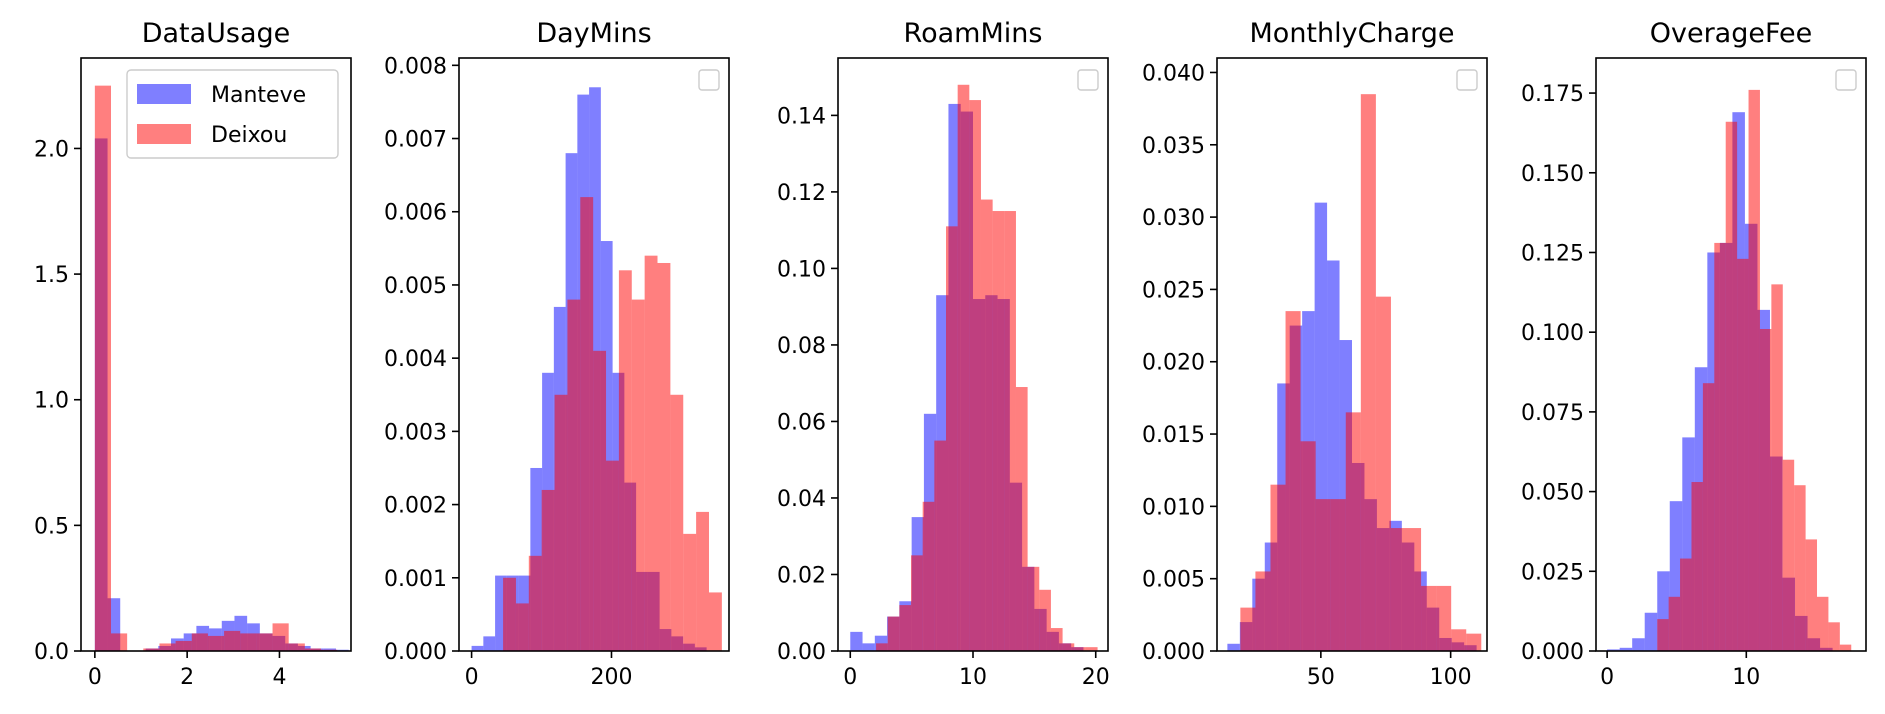 The image size is (1885, 714). Describe the element at coordinates (973, 33) in the screenshot. I see `panel-title: RoamMins` at that location.